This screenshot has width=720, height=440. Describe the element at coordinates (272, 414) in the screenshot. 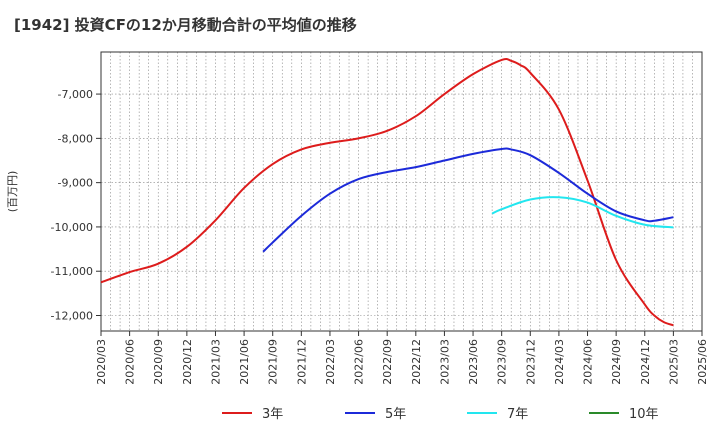

I see `legend-label: 3年` at that location.